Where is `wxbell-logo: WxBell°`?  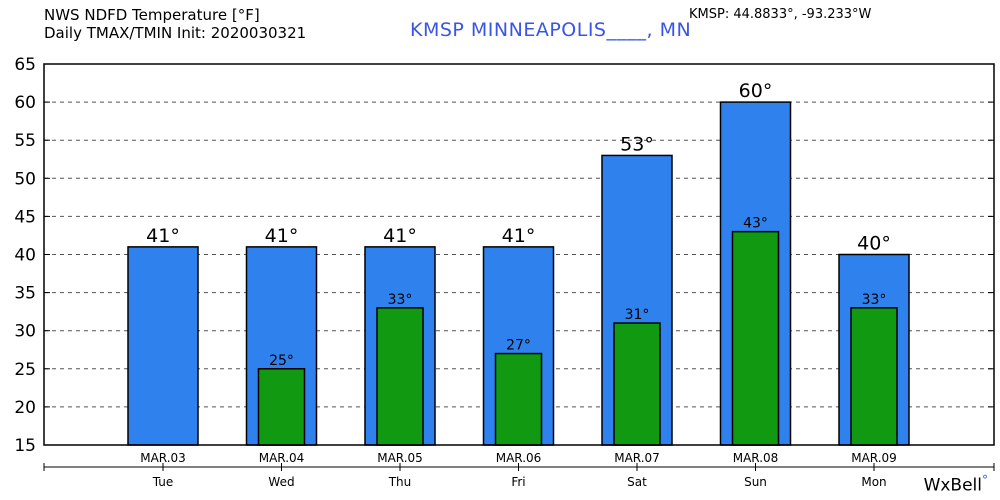 wxbell-logo: WxBell° is located at coordinates (956, 484).